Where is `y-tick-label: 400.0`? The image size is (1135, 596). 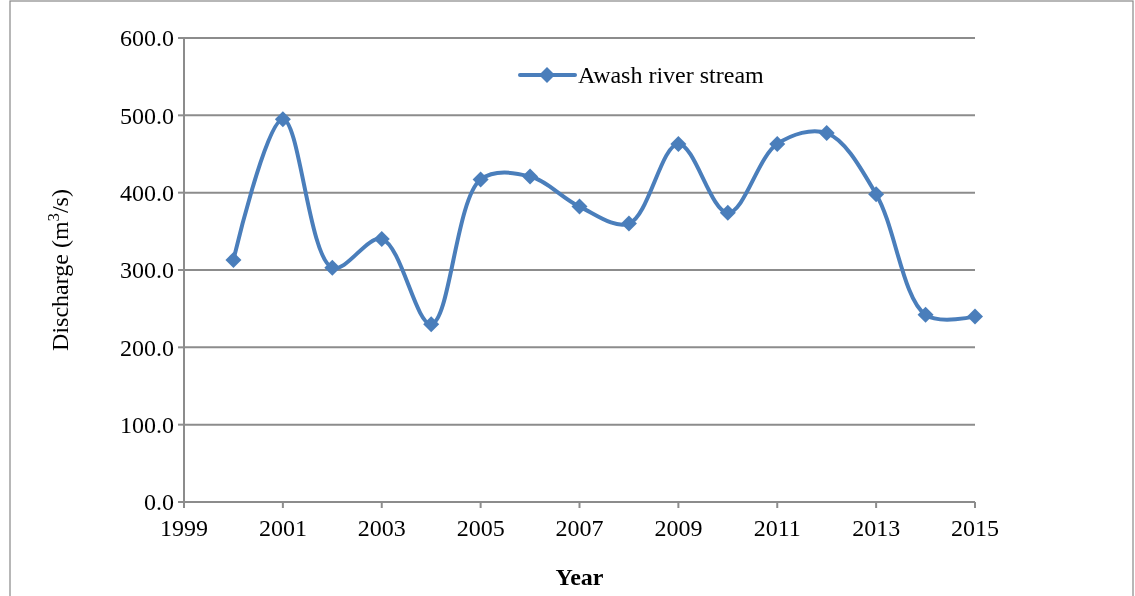 y-tick-label: 400.0 is located at coordinates (147, 193).